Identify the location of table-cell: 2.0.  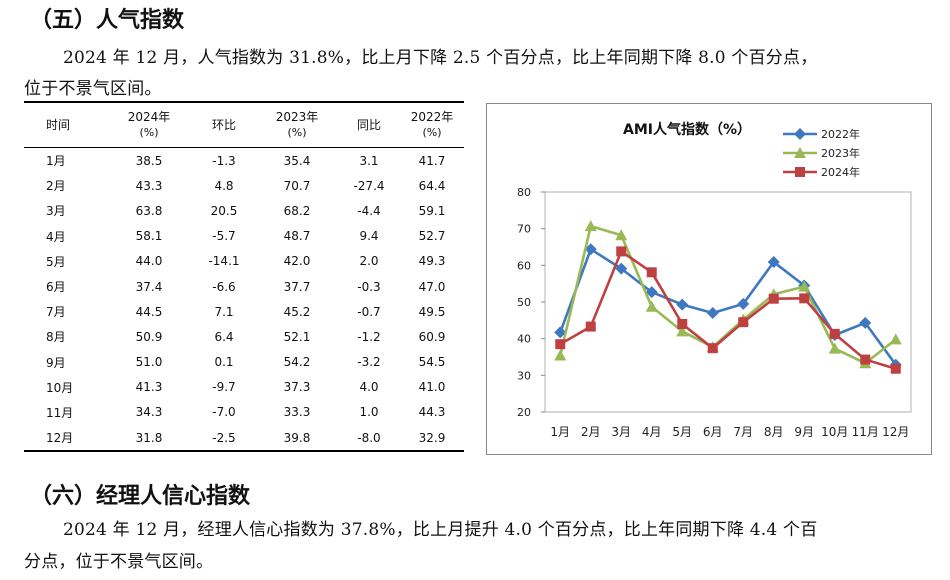
(369, 261).